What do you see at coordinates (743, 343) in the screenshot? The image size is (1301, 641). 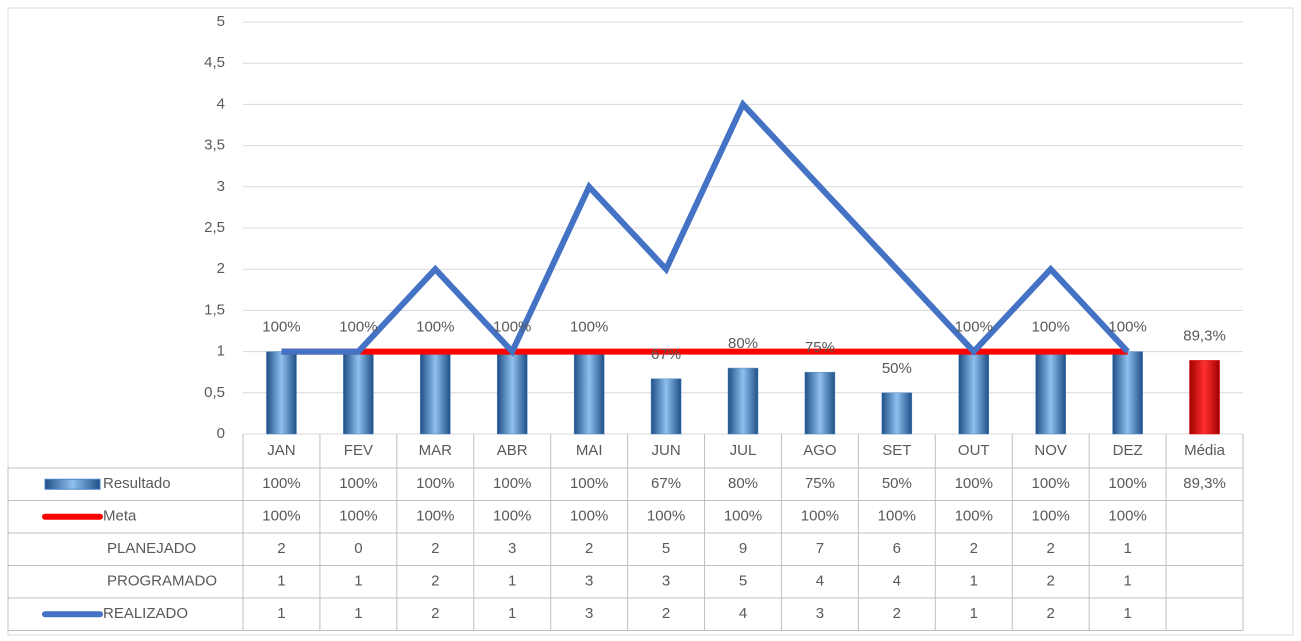 I see `data-label: 80%` at bounding box center [743, 343].